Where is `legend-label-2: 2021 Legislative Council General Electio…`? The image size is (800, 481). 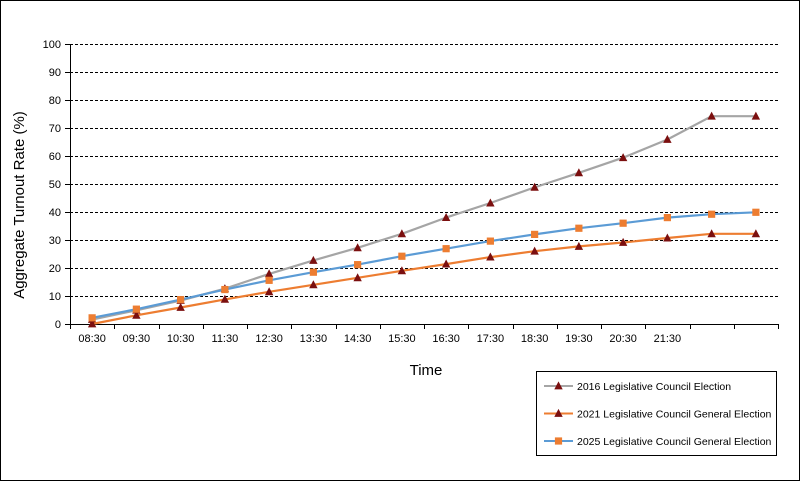
legend-label-2: 2021 Legislative Council General Electio… is located at coordinates (674, 415).